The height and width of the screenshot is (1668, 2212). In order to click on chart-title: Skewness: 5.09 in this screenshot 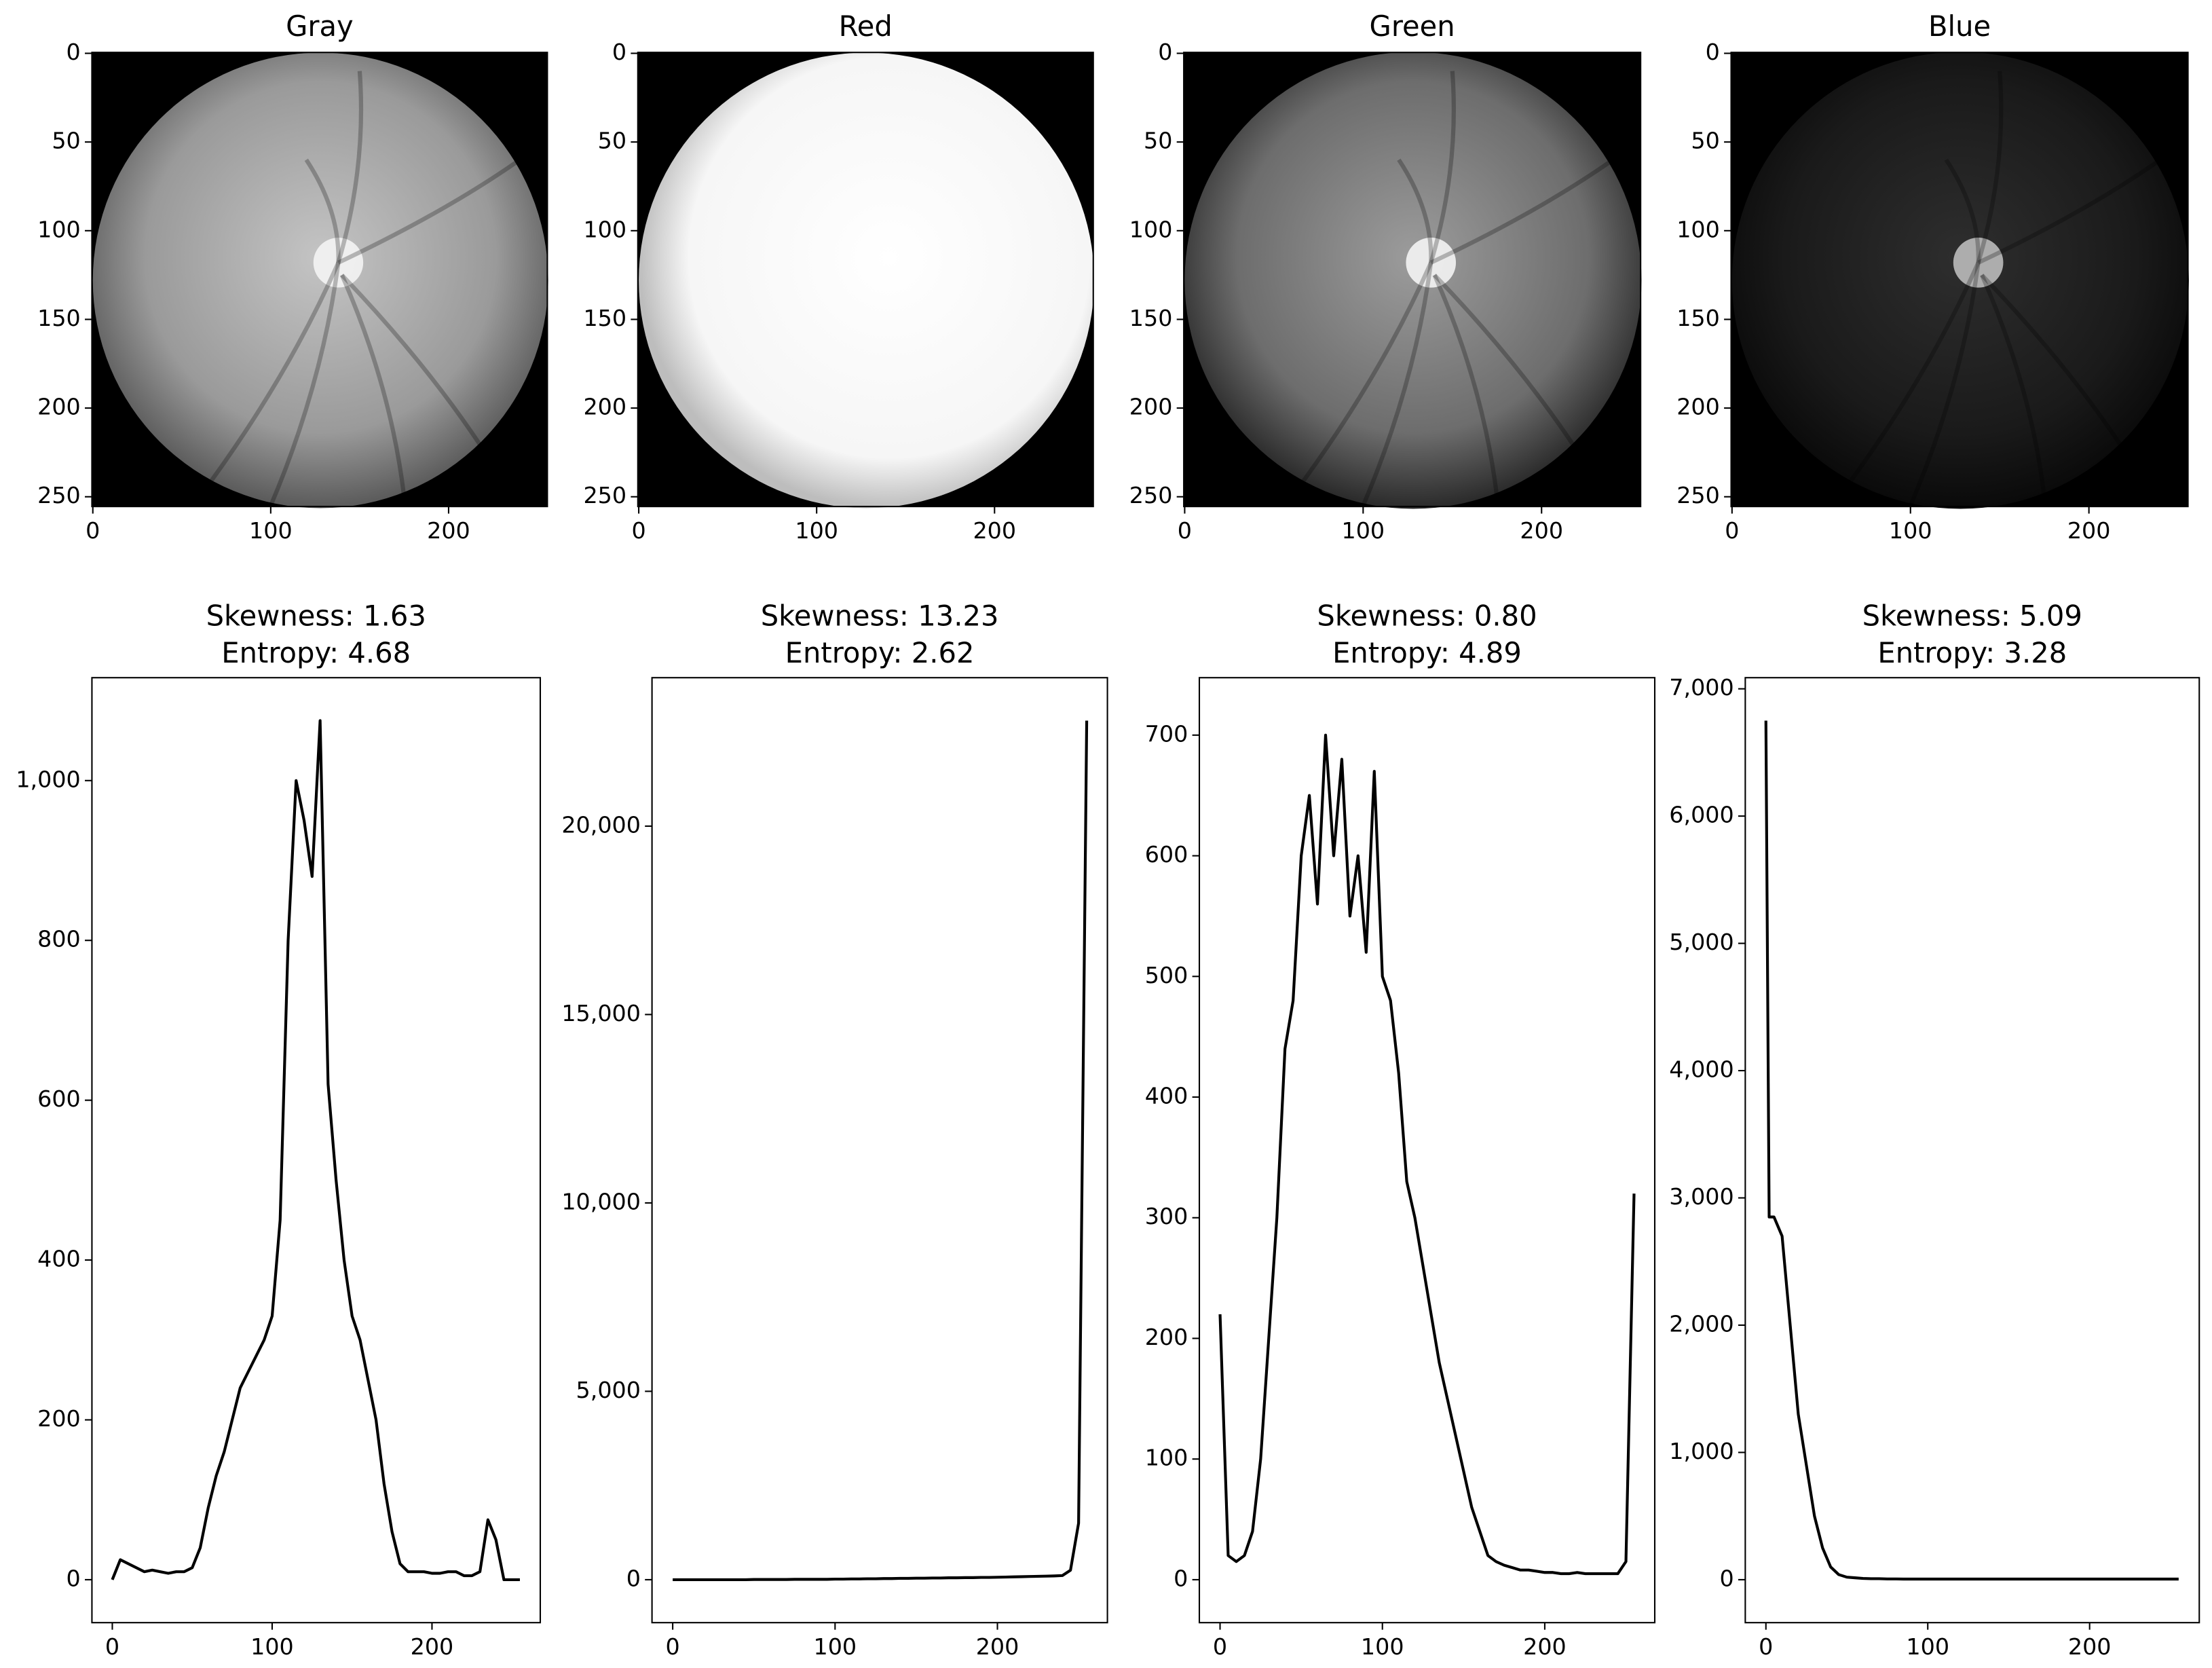, I will do `click(1972, 616)`.